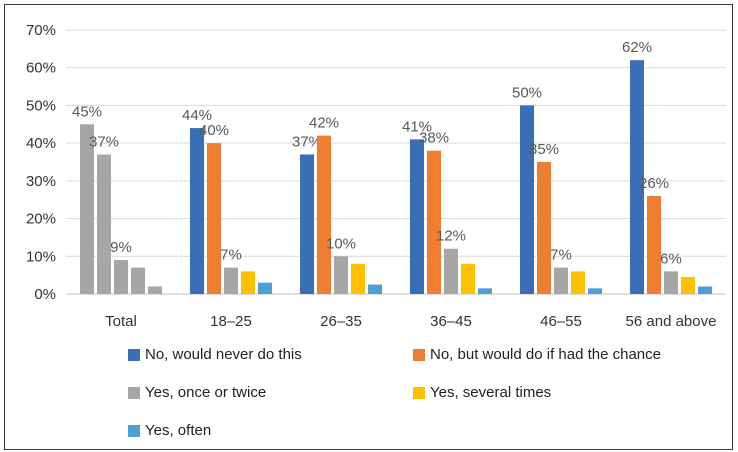  I want to click on x-tick-label: 56 and above, so click(671, 321).